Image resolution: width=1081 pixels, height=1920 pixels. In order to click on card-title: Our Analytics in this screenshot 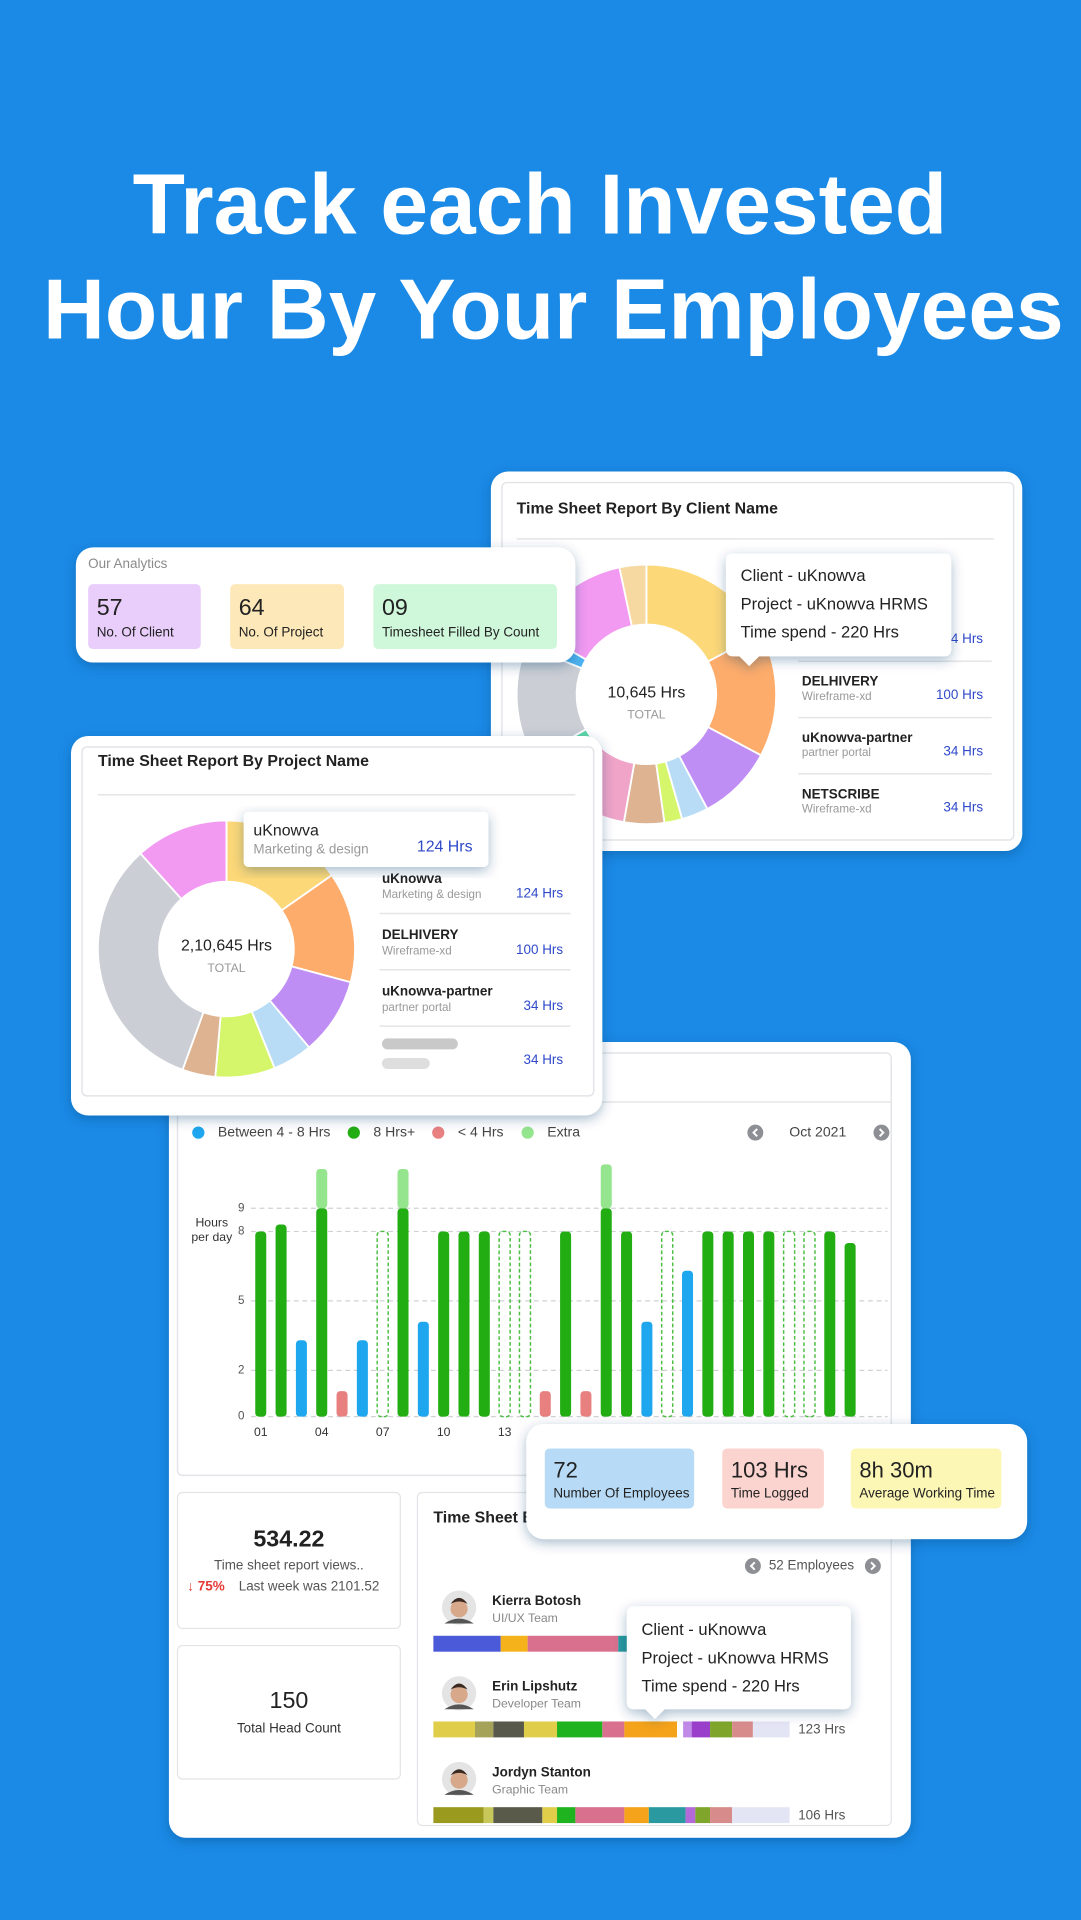, I will do `click(128, 563)`.